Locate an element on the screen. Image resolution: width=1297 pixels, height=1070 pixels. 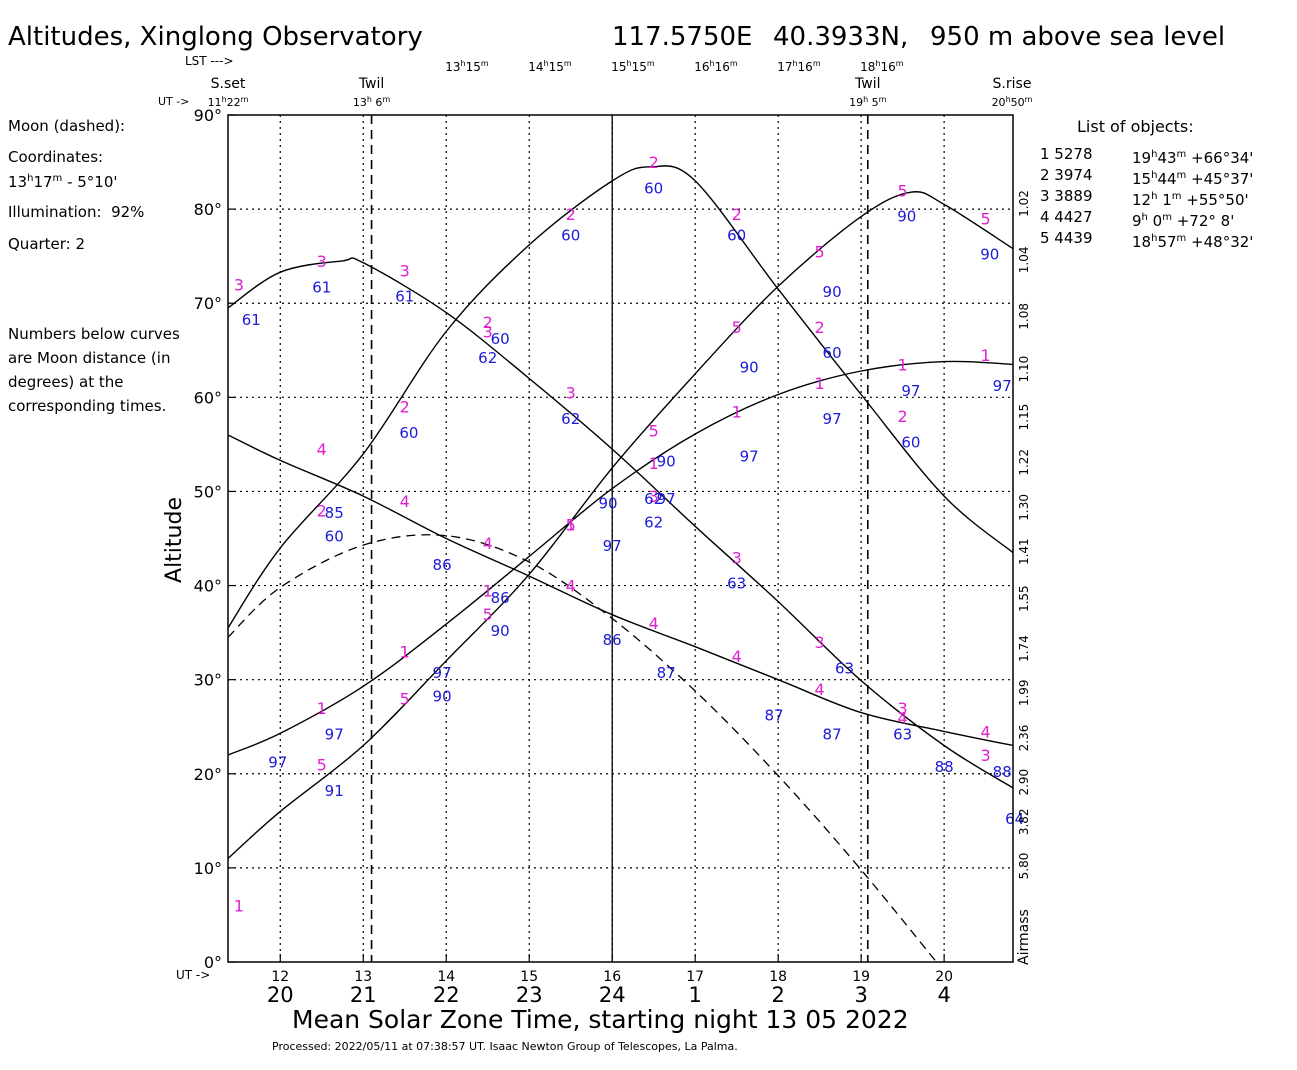
observatory-elevation: 950 m above sea level is located at coordinates (1078, 37).